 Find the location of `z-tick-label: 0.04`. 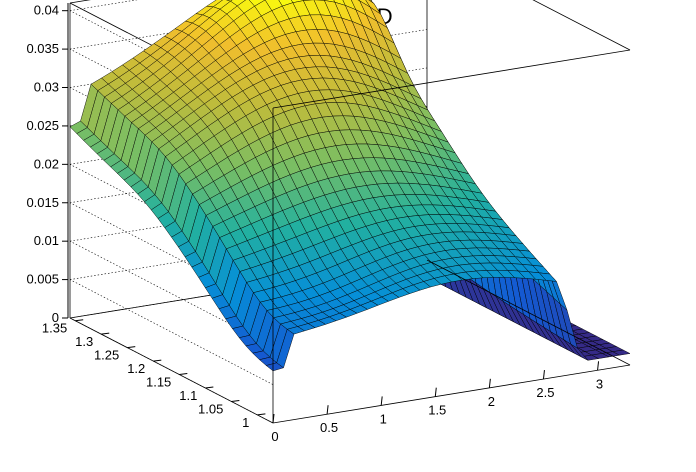

z-tick-label: 0.04 is located at coordinates (46, 10).